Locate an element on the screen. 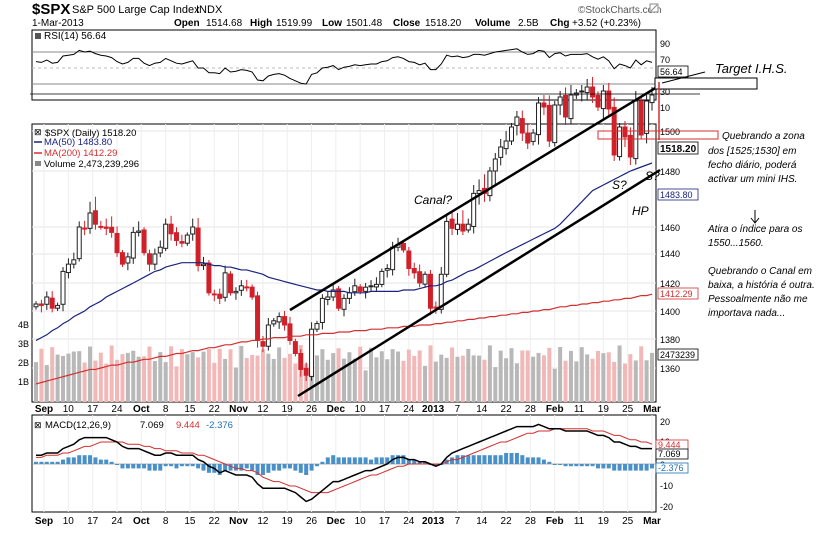 The image size is (824, 541). x-tick-label: 28 is located at coordinates (531, 521).